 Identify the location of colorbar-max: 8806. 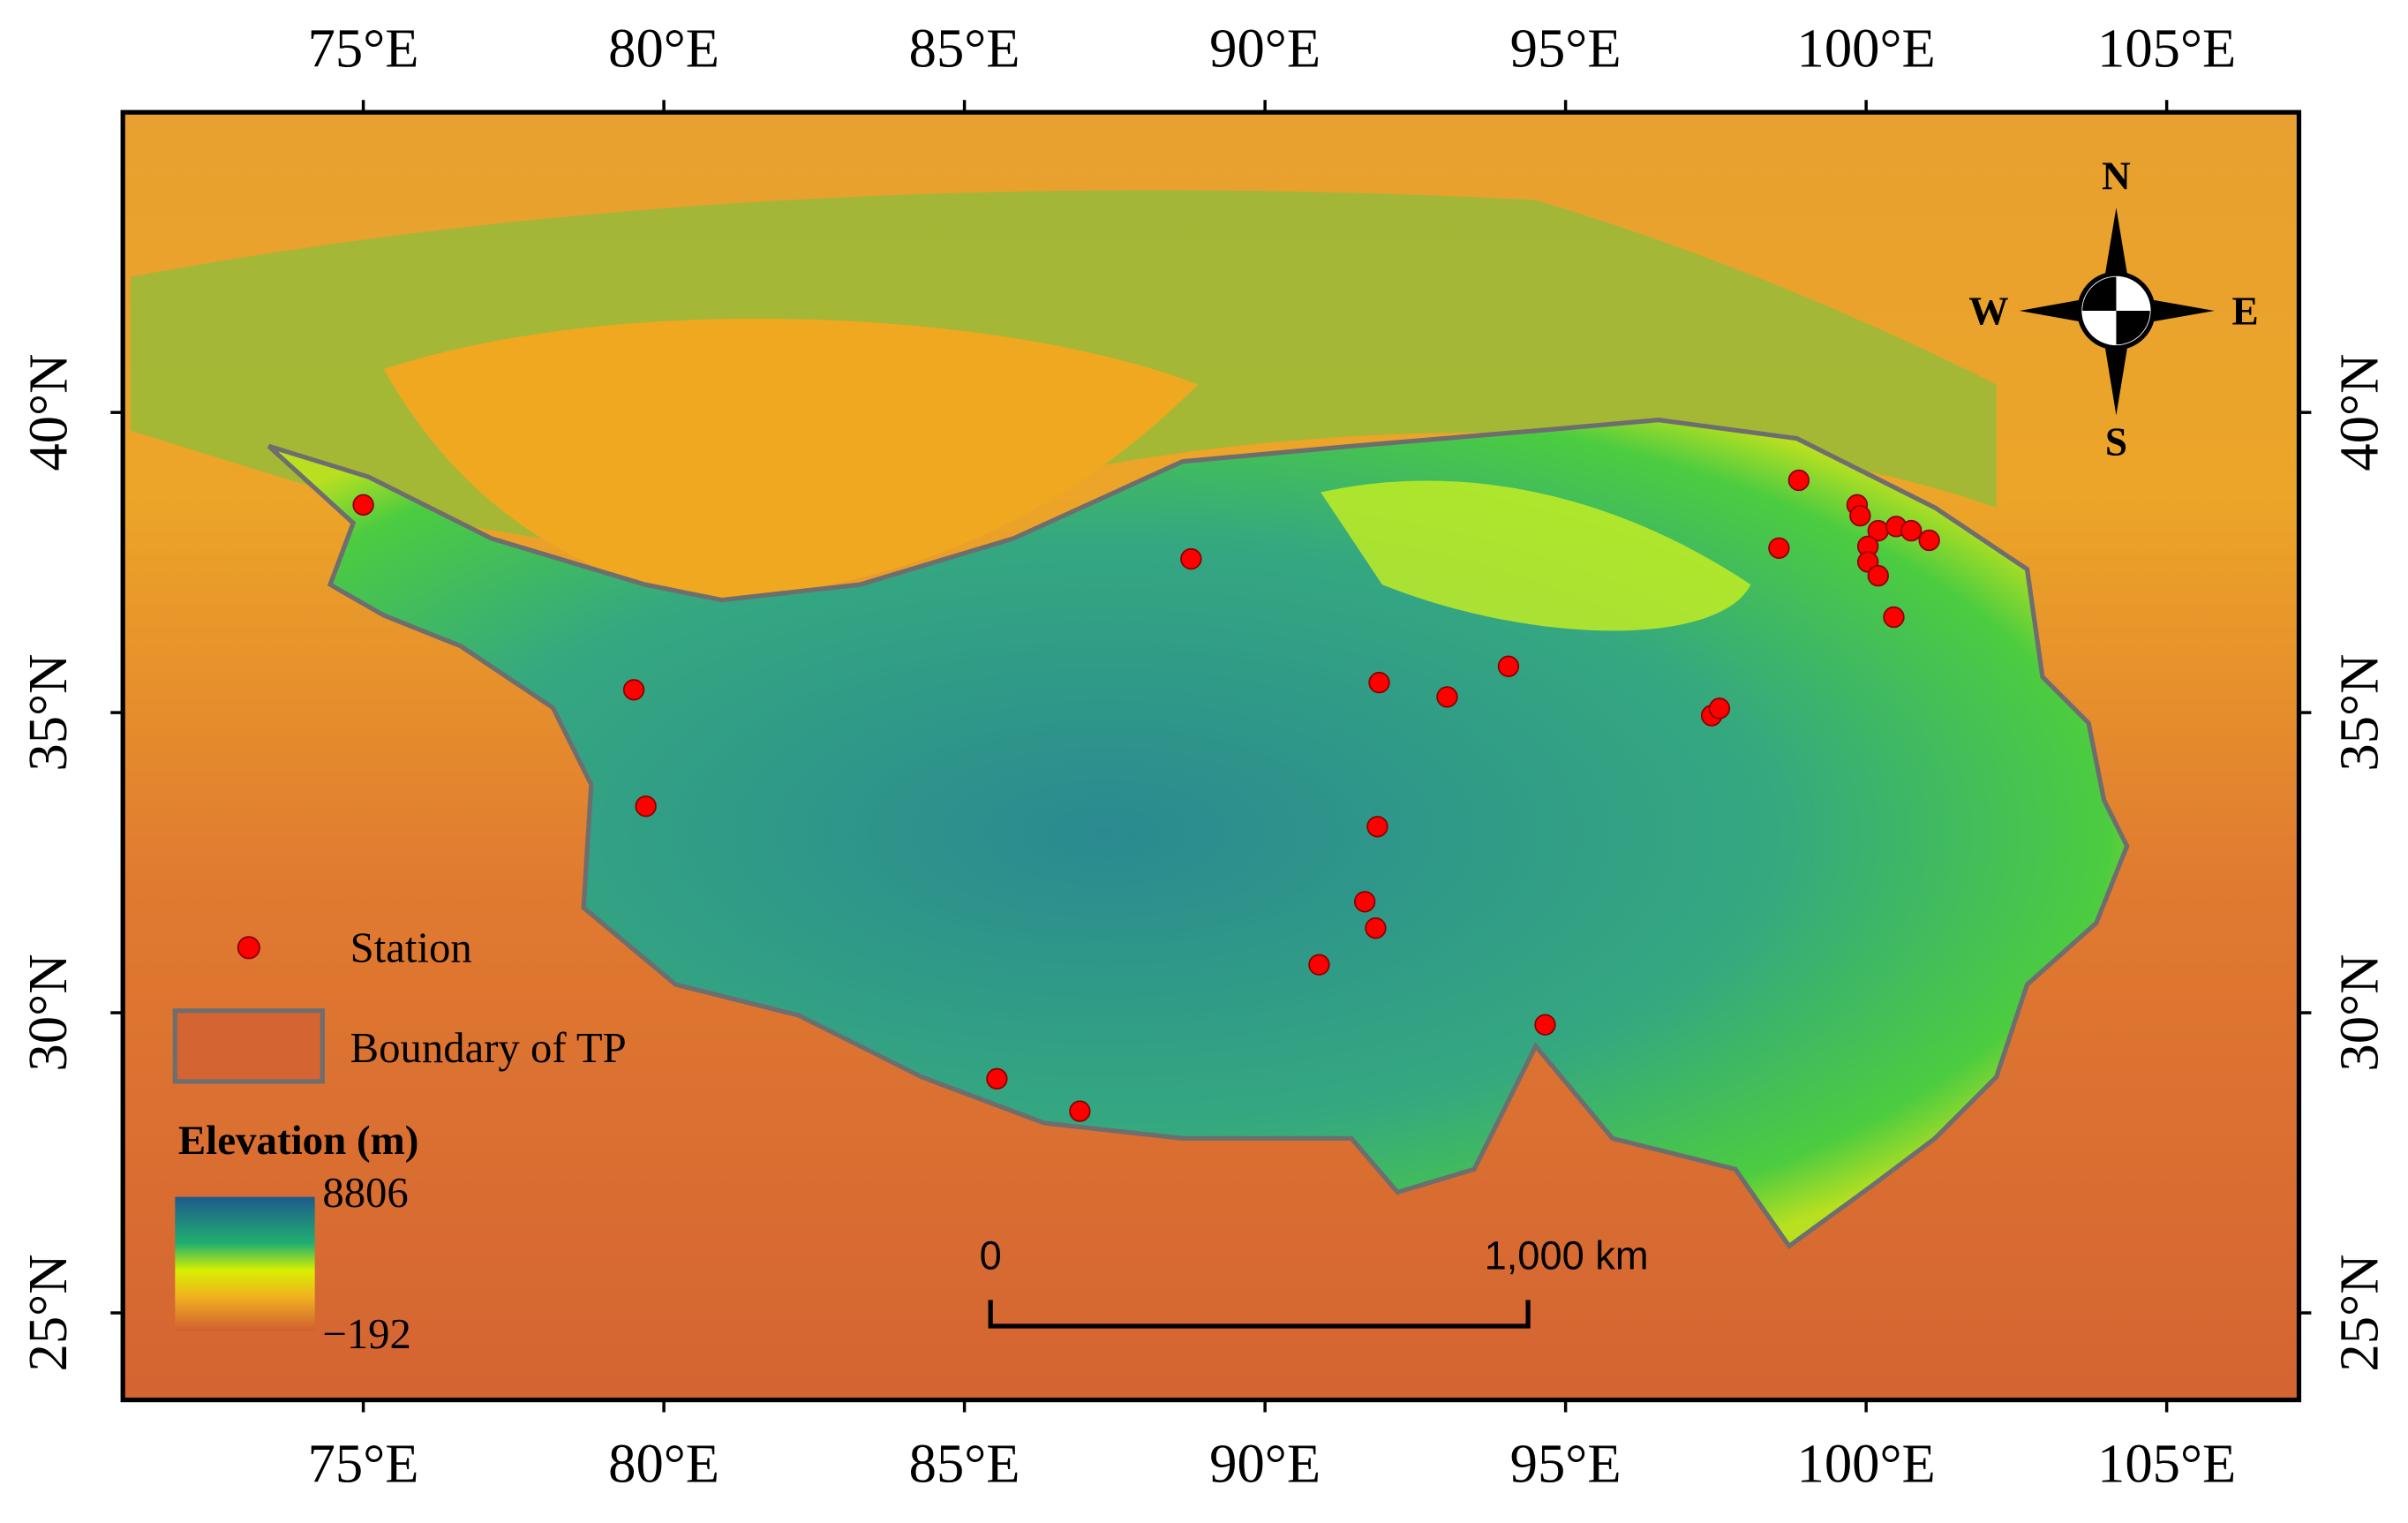
(365, 1193).